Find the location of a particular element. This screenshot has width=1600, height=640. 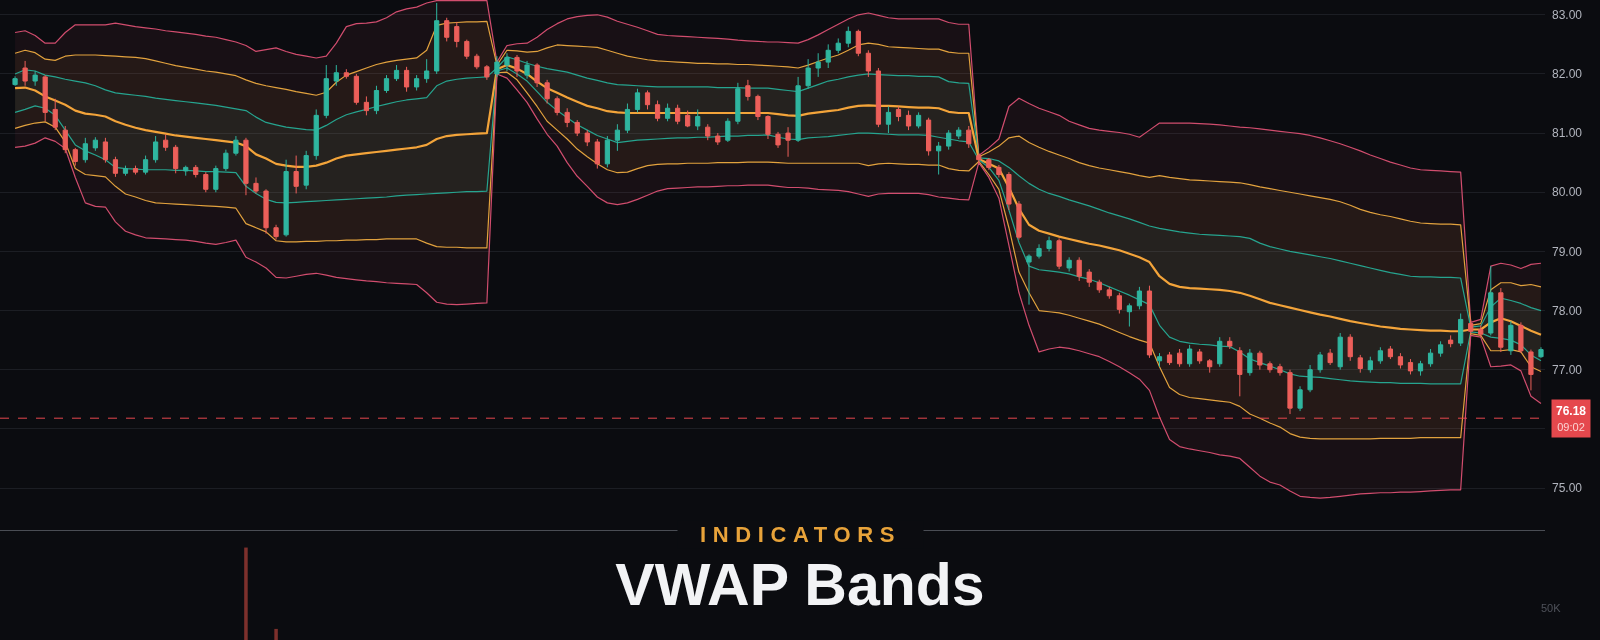

y-tick-label: 82.00 is located at coordinates (1567, 74).